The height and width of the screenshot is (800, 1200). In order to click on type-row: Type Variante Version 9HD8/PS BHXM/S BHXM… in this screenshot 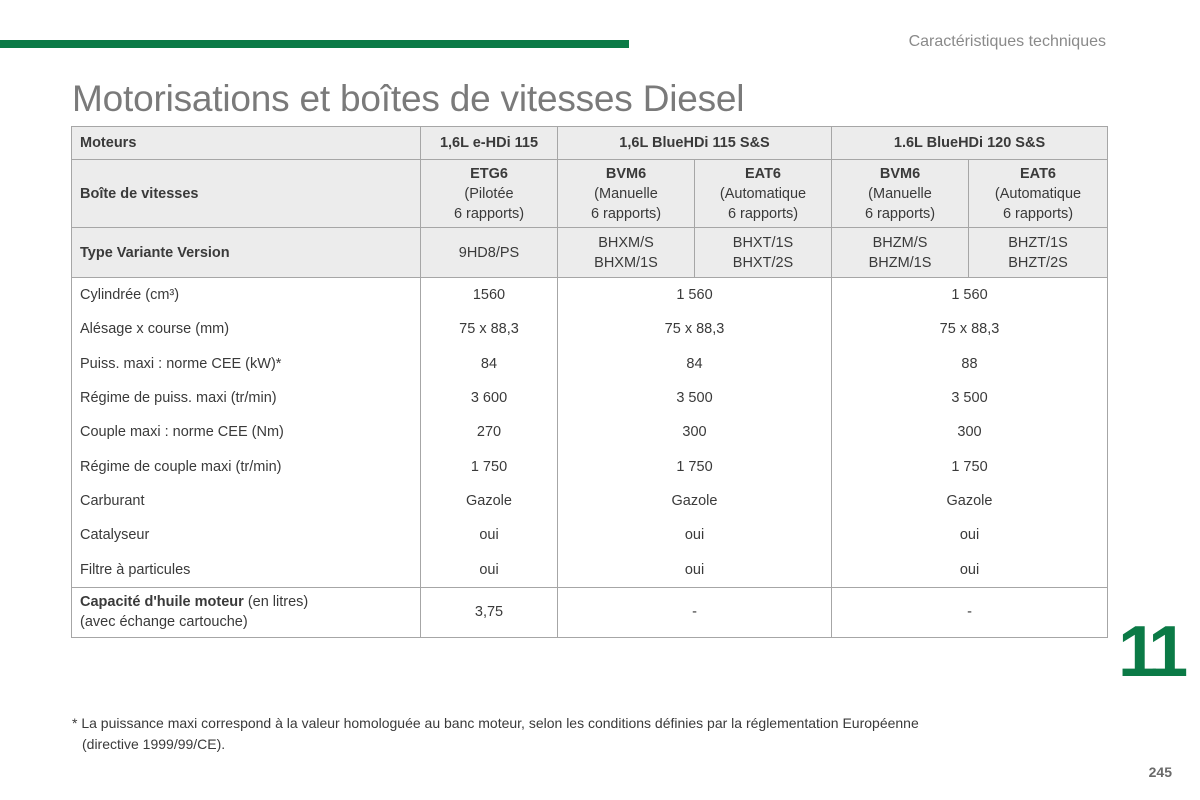, I will do `click(589, 252)`.